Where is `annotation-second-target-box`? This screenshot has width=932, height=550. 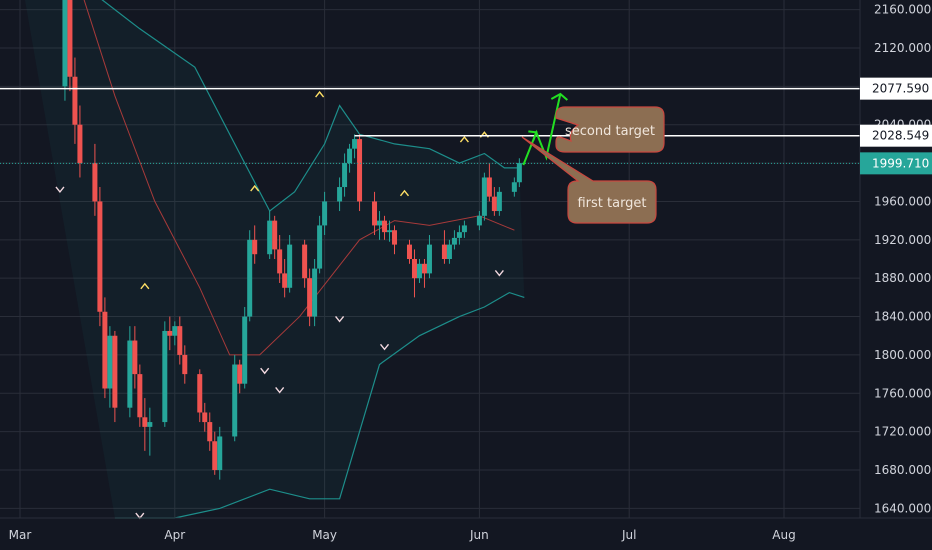
annotation-second-target-box is located at coordinates (610, 129).